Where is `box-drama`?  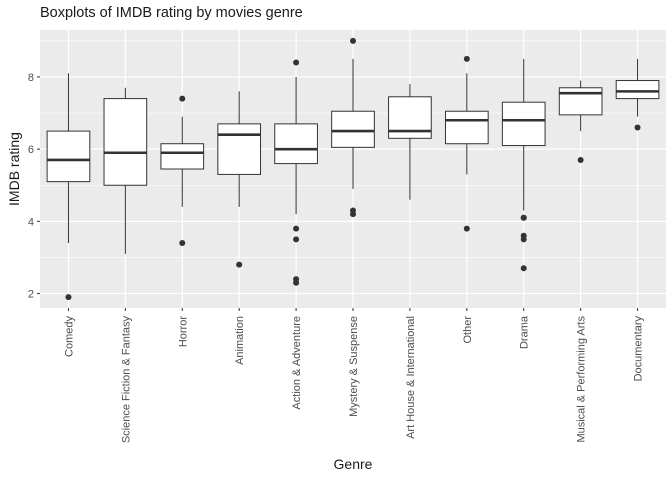 box-drama is located at coordinates (523, 165).